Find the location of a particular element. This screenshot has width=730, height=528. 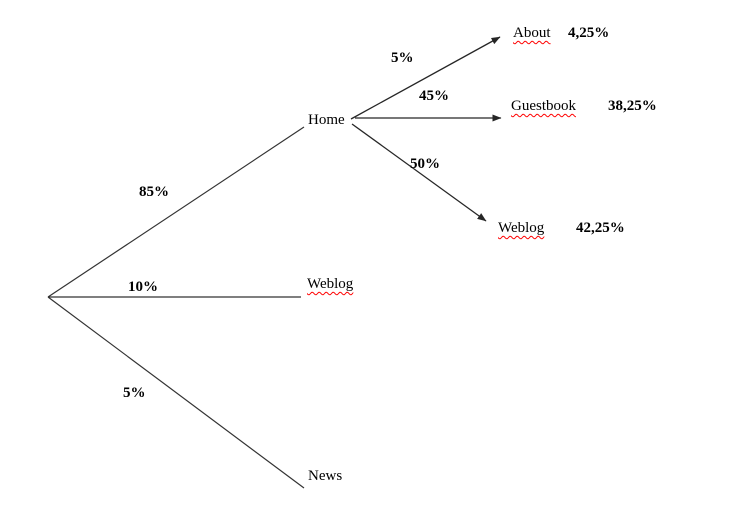

edge-home-weblog is located at coordinates (419, 172).